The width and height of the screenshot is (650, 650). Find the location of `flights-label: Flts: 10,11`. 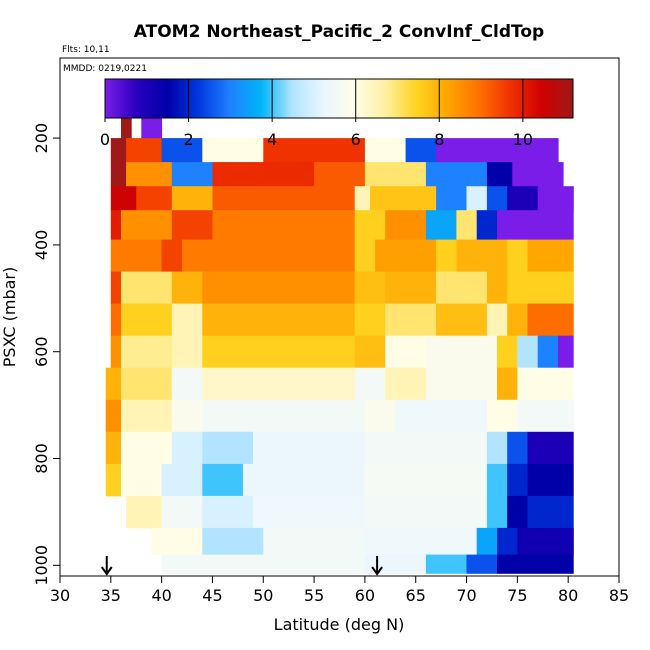

flights-label: Flts: 10,11 is located at coordinates (86, 50).